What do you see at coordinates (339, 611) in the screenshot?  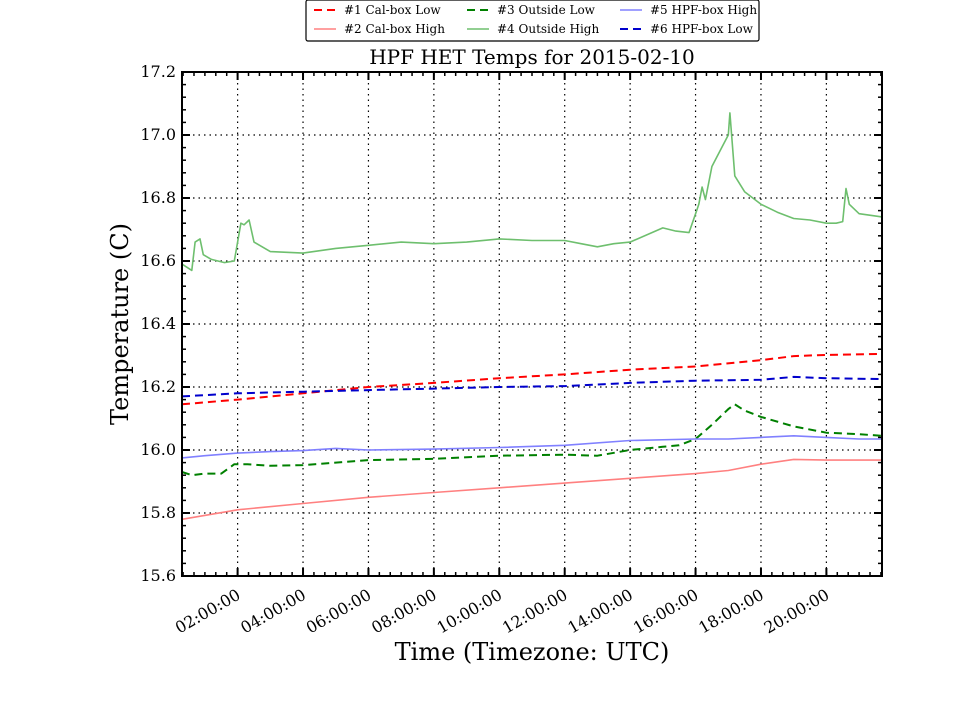 I see `x-tick-label: 06:00:00` at bounding box center [339, 611].